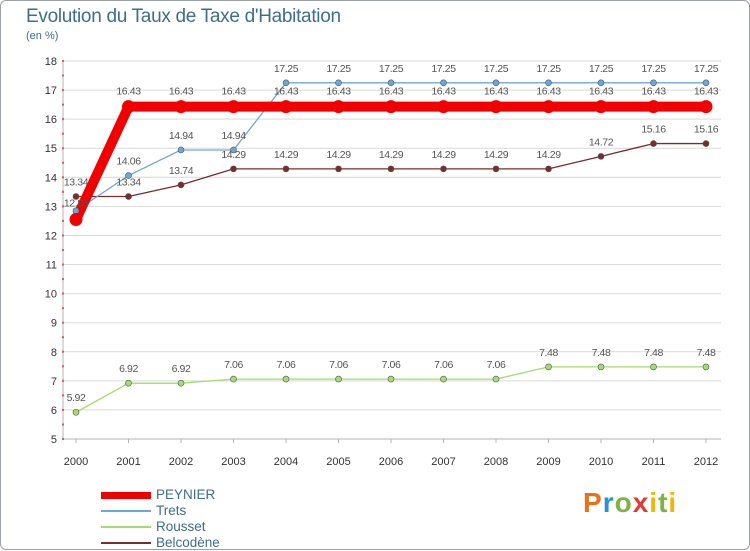 The width and height of the screenshot is (750, 551). Describe the element at coordinates (706, 462) in the screenshot. I see `x-tick-label: 2012` at that location.